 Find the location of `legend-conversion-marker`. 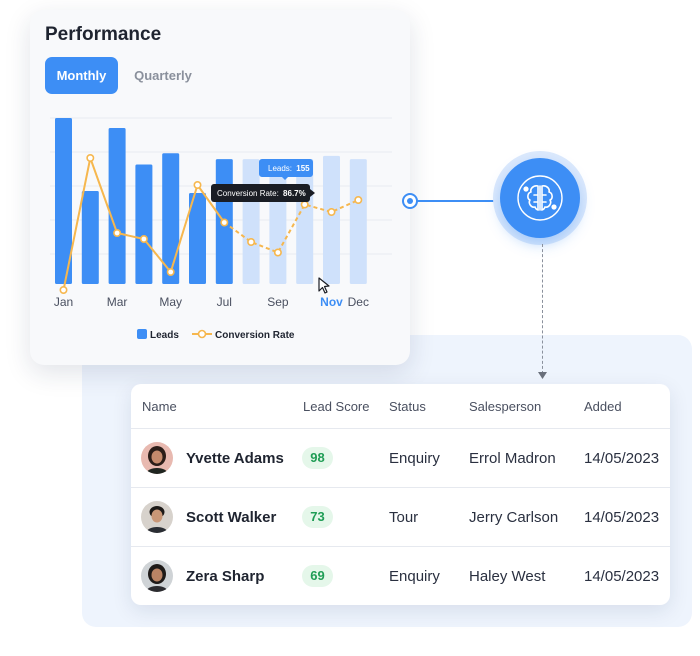

legend-conversion-marker is located at coordinates (202, 334).